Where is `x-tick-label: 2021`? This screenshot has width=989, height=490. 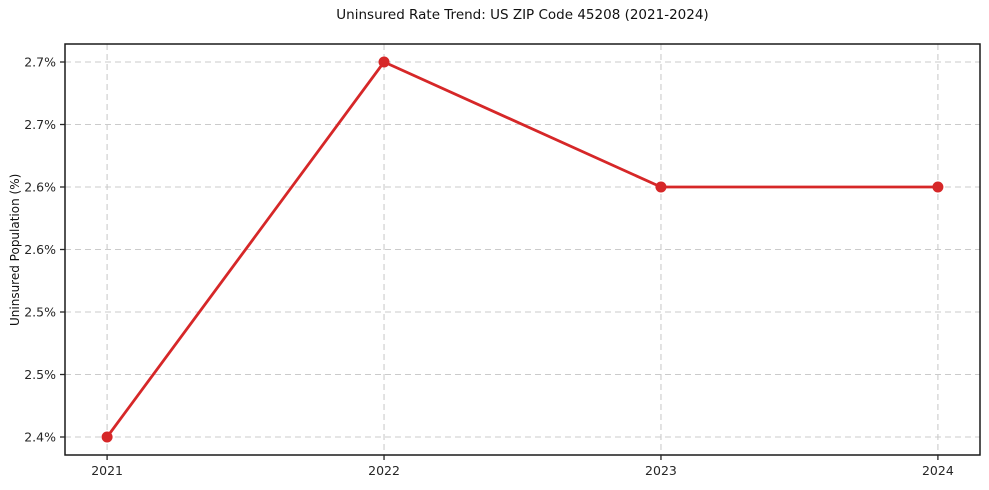 x-tick-label: 2021 is located at coordinates (107, 470).